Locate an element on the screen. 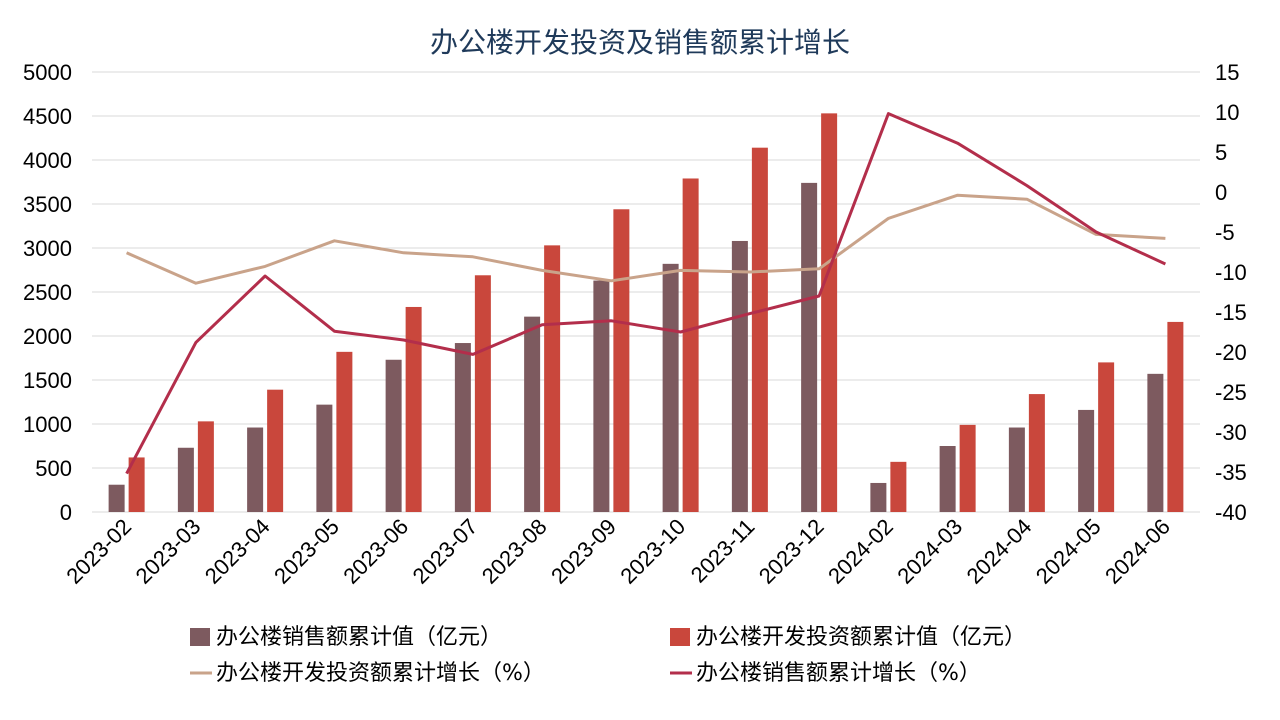  right-tick-label: -10 is located at coordinates (1231, 272).